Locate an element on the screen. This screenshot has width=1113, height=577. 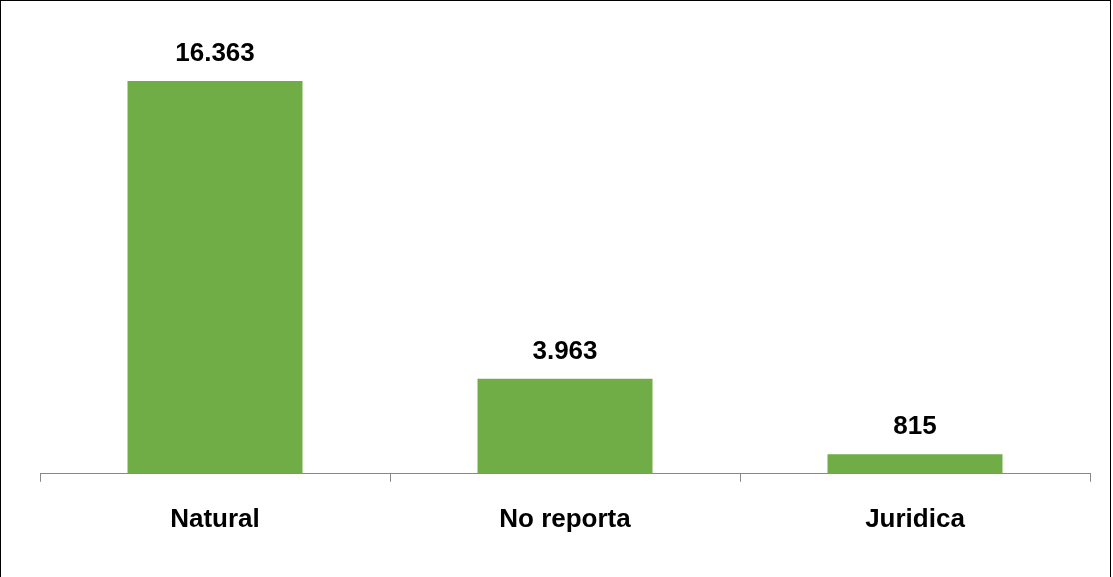
x-tick-label: No reporta is located at coordinates (565, 517).